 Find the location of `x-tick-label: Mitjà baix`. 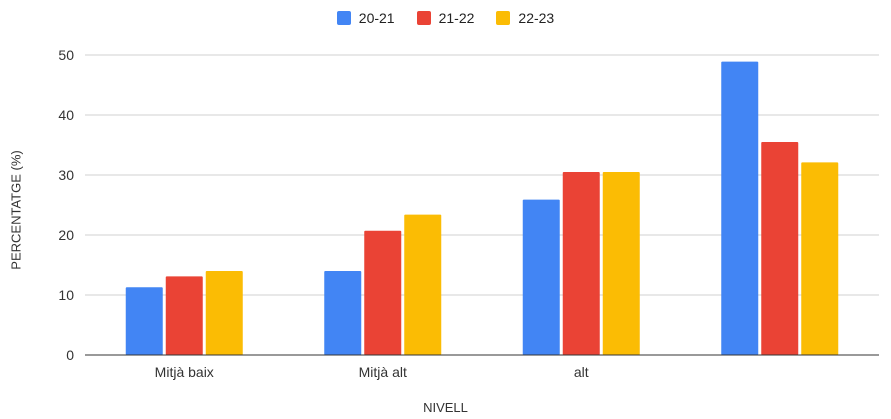

x-tick-label: Mitjà baix is located at coordinates (184, 372).